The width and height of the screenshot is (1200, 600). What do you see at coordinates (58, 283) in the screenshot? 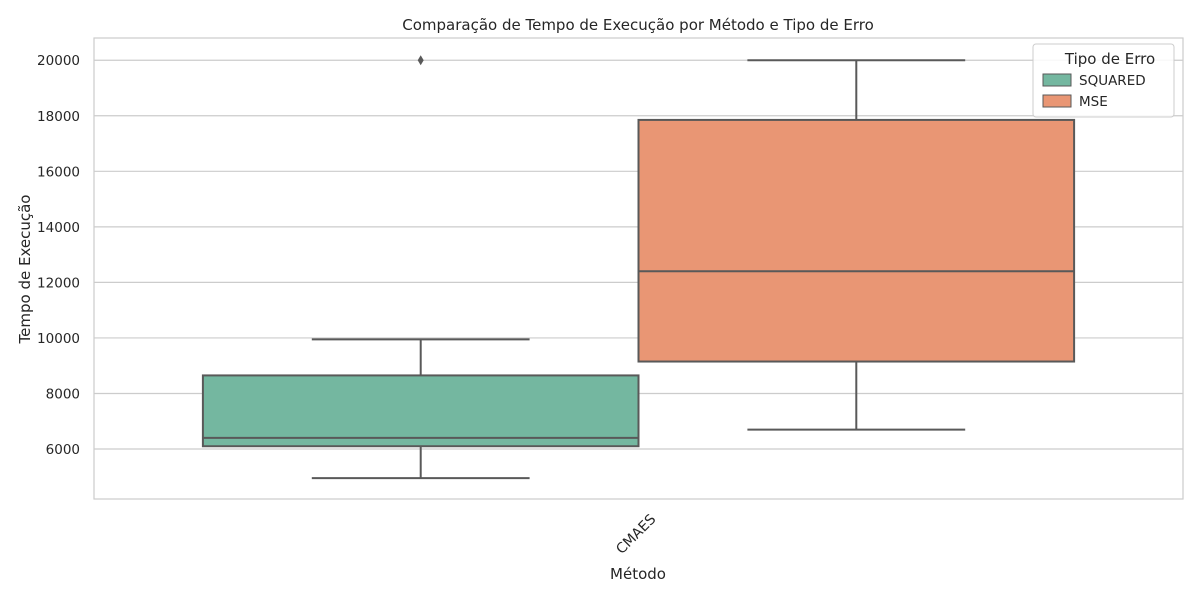
I see `y-tick-label: 12000` at bounding box center [58, 283].